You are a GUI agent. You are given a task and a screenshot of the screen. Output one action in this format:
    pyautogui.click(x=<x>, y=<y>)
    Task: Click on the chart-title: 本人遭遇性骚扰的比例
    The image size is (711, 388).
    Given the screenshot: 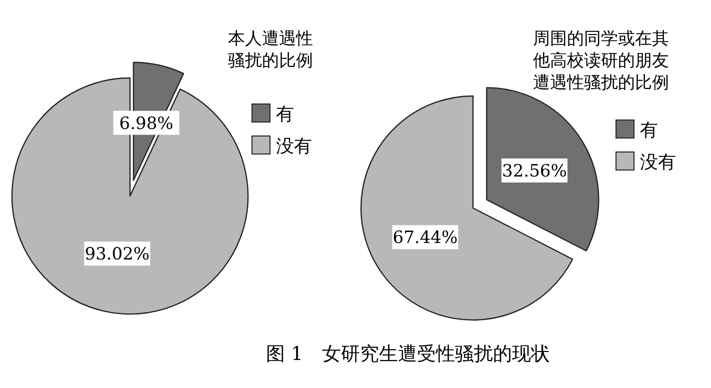 What is the action you would take?
    pyautogui.click(x=270, y=50)
    